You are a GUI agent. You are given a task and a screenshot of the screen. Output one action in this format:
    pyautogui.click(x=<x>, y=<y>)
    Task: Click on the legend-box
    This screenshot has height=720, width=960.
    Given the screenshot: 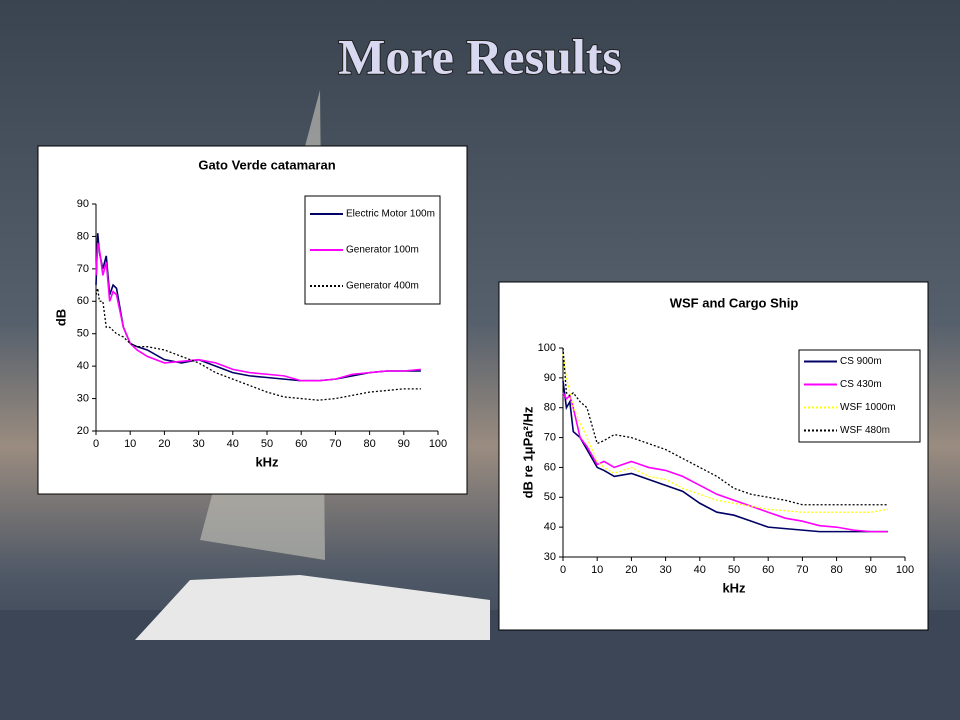 What is the action you would take?
    pyautogui.click(x=859, y=396)
    